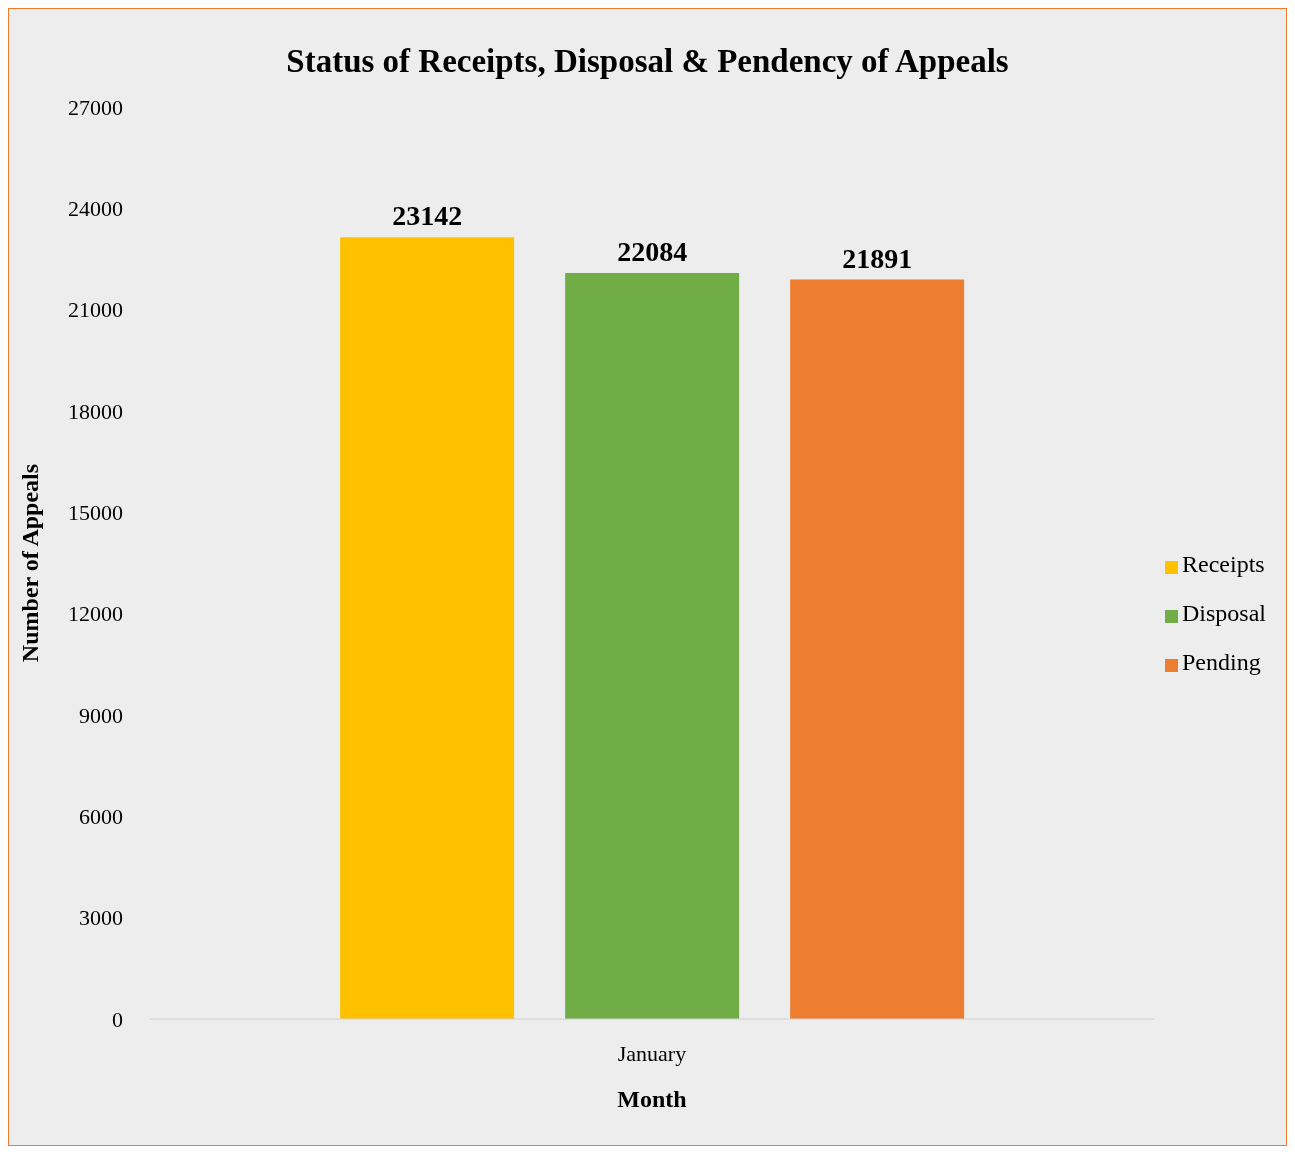 The width and height of the screenshot is (1295, 1154). Describe the element at coordinates (877, 258) in the screenshot. I see `data-label: 21891` at that location.